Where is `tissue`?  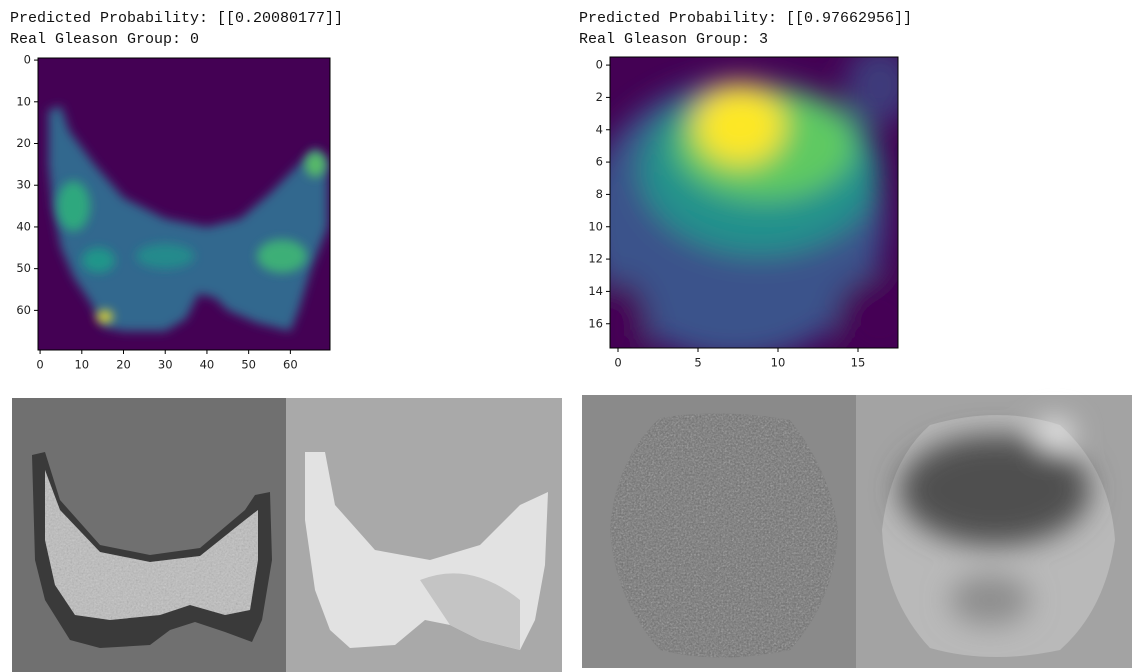 tissue is located at coordinates (188, 218).